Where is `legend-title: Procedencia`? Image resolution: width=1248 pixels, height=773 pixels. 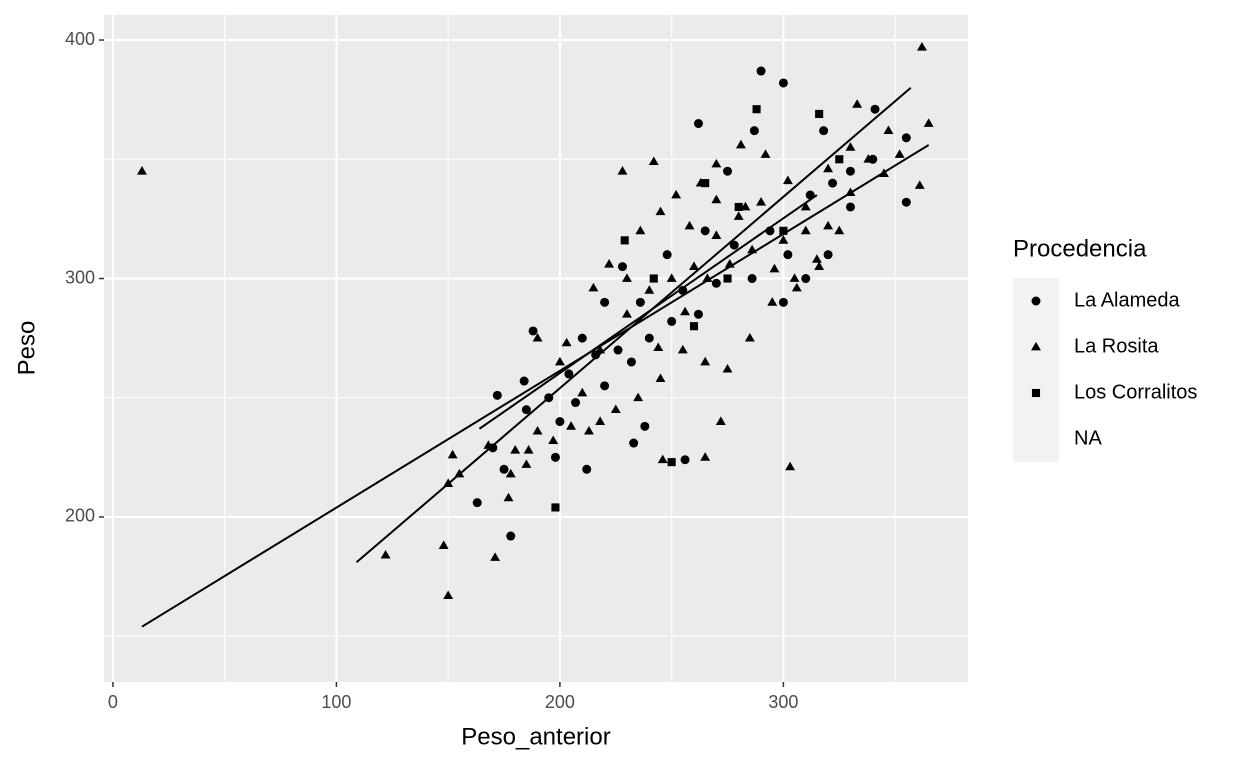
legend-title: Procedencia is located at coordinates (1080, 248).